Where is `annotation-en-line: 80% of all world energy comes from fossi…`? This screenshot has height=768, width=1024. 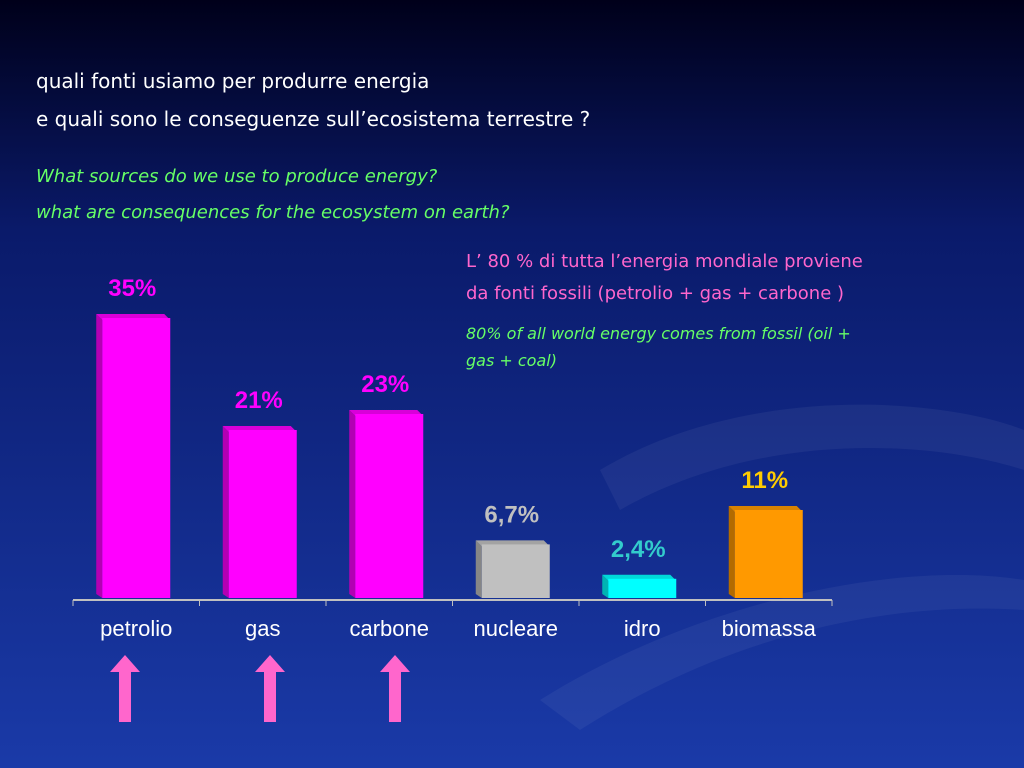 annotation-en-line: 80% of all world energy comes from fossi… is located at coordinates (658, 333).